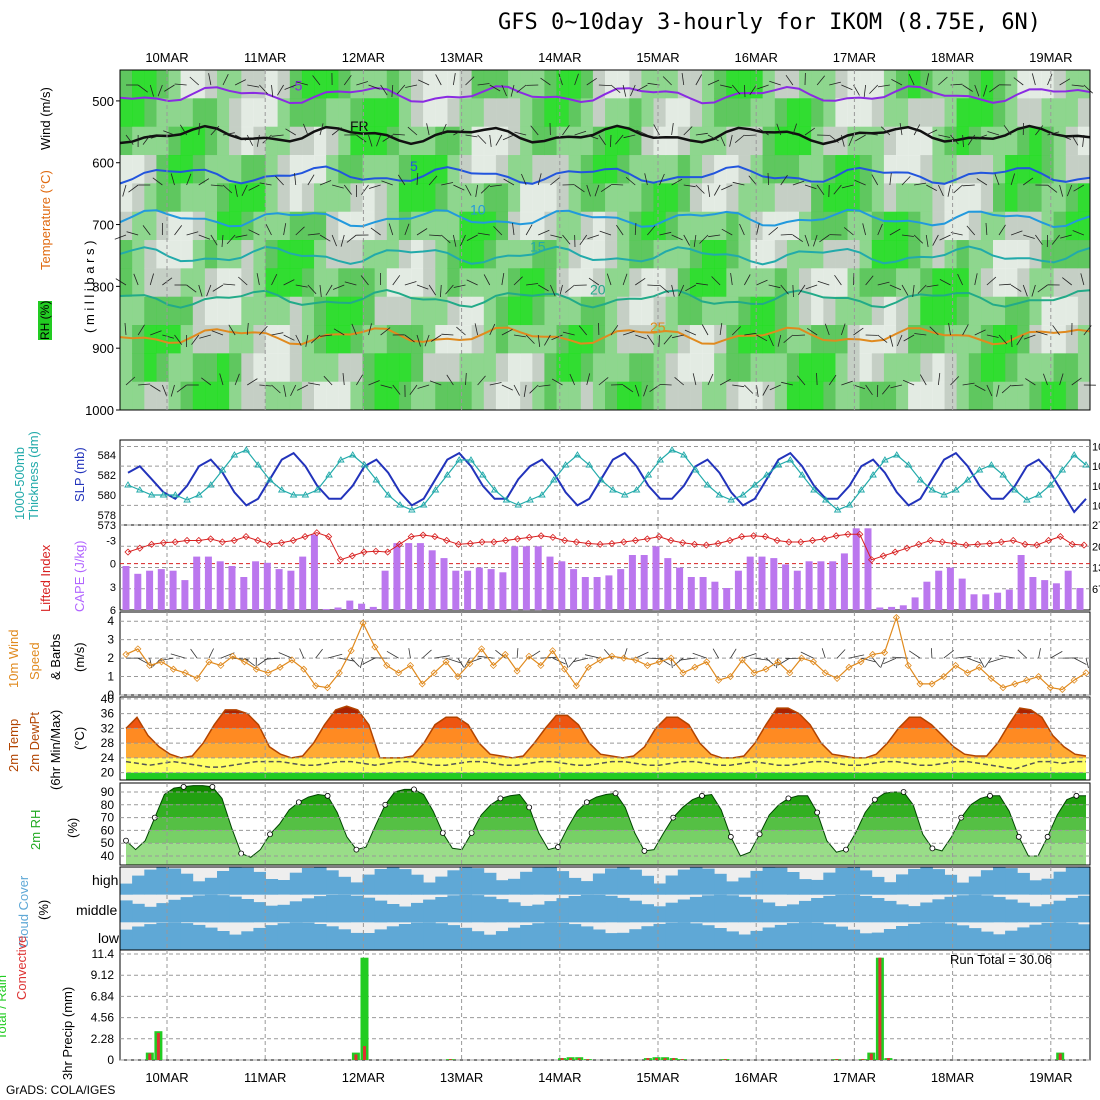 This screenshot has height=1100, width=1100. What do you see at coordinates (43, 909) in the screenshot?
I see `cloud-unit-label: (%)` at bounding box center [43, 909].